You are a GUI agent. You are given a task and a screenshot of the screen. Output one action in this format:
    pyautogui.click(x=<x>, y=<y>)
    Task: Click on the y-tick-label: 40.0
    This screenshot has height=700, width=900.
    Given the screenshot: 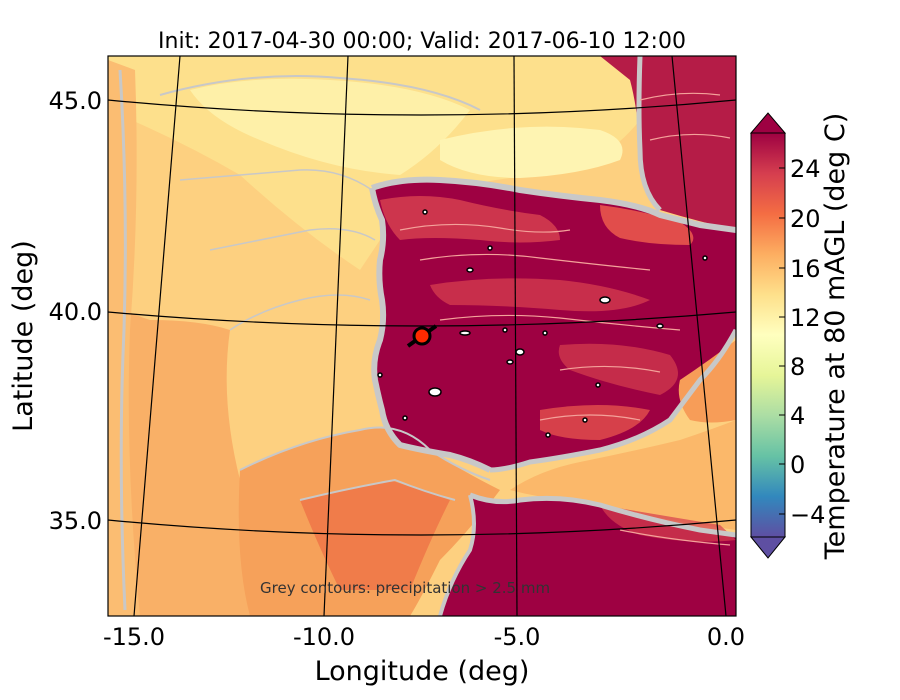 What is the action you would take?
    pyautogui.click(x=75, y=312)
    